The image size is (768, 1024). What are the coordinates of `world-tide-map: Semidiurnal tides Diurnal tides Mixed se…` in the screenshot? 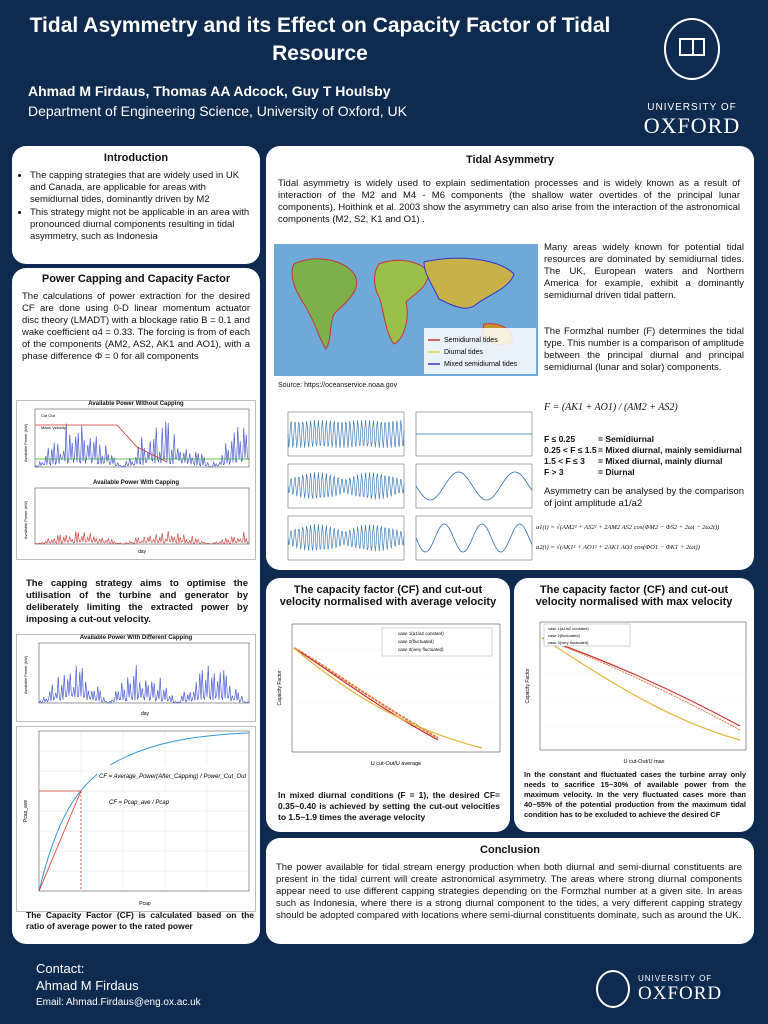 It's located at (406, 310).